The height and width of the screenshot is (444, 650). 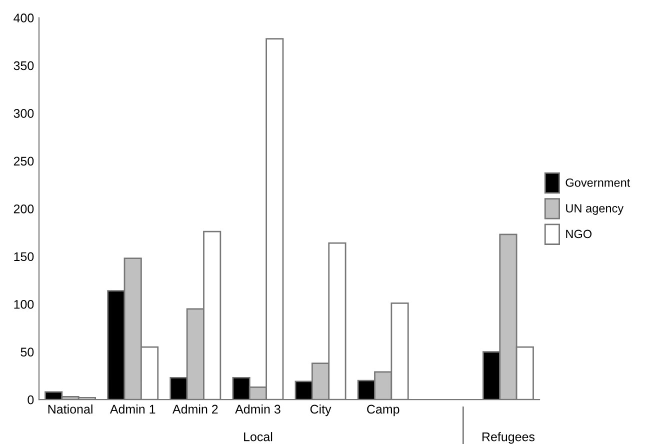 I want to click on x-tick-label: Admin 1, so click(x=133, y=409).